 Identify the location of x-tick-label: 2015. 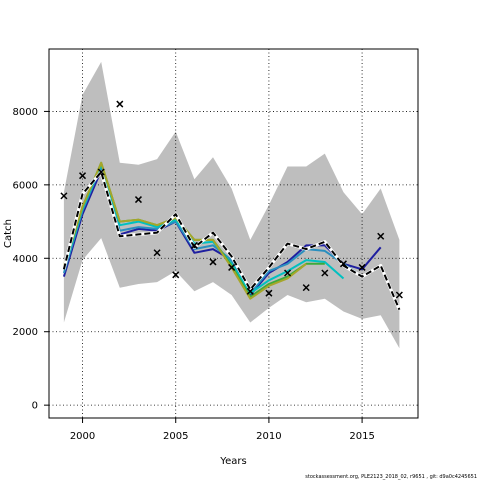
(361, 436).